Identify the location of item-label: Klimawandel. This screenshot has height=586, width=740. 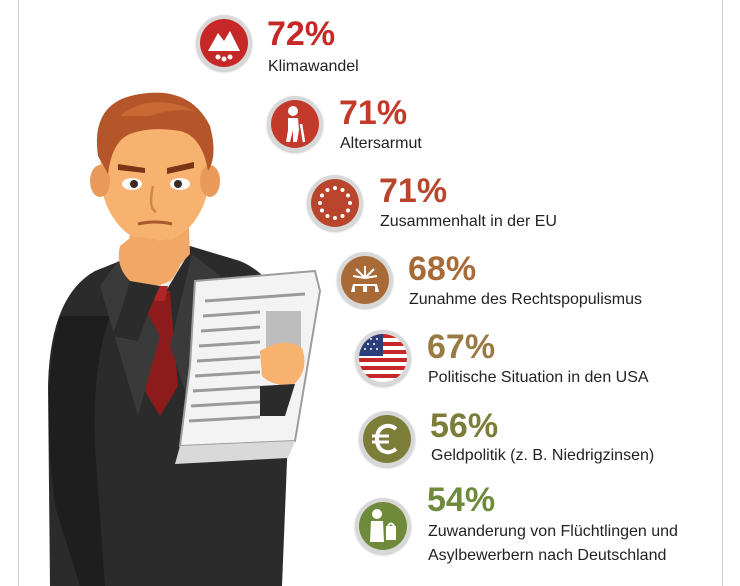
(313, 66).